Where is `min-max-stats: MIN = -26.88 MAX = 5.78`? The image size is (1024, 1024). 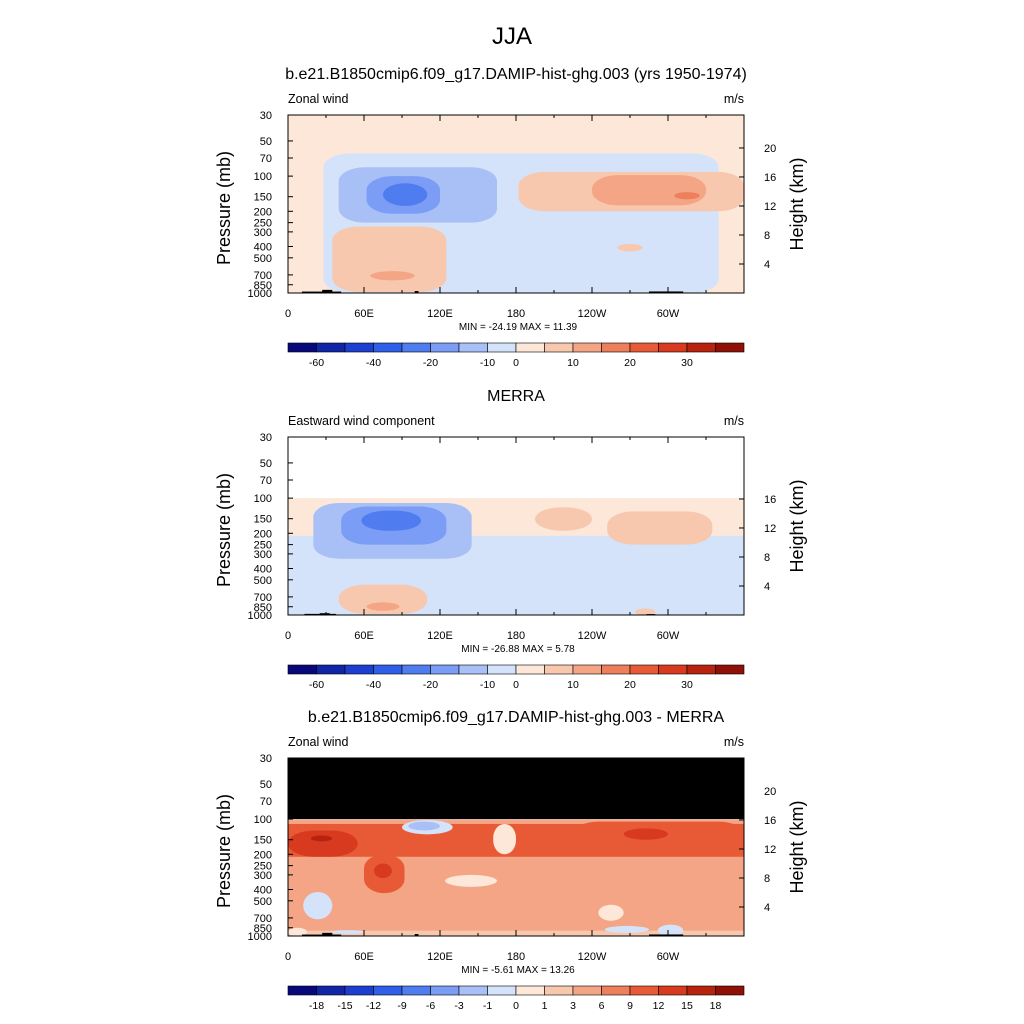
min-max-stats: MIN = -26.88 MAX = 5.78 is located at coordinates (518, 649).